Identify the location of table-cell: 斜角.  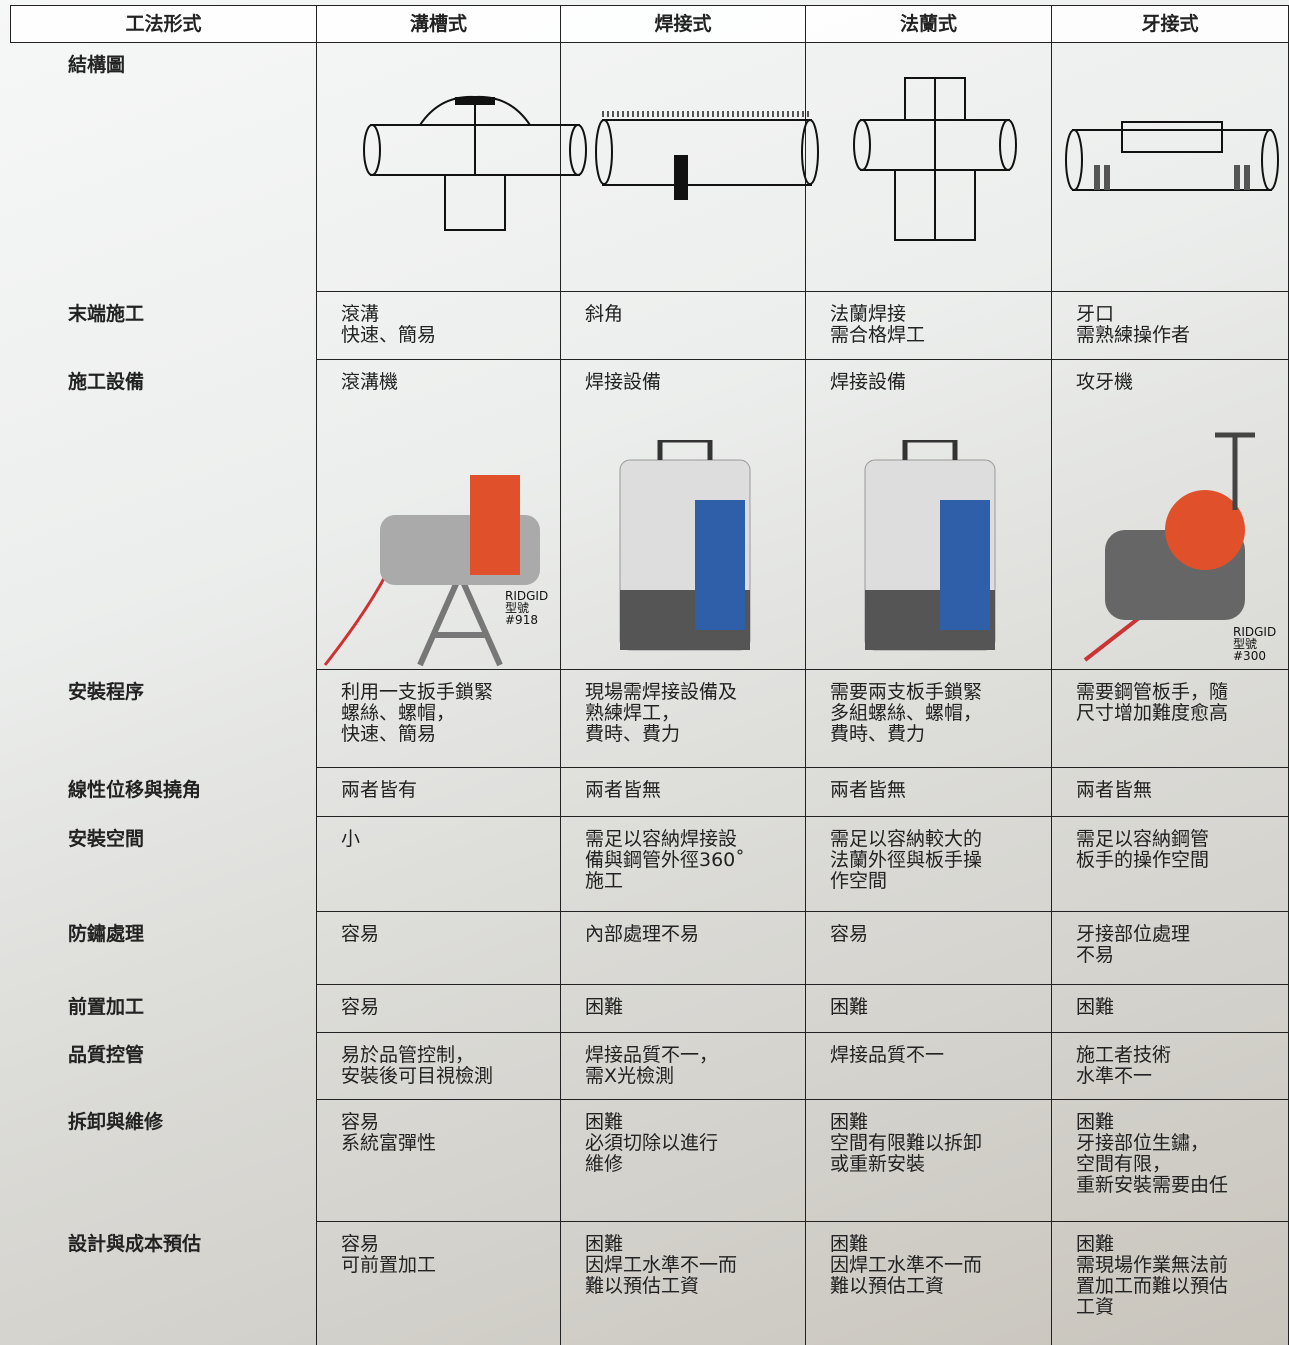
(683, 326).